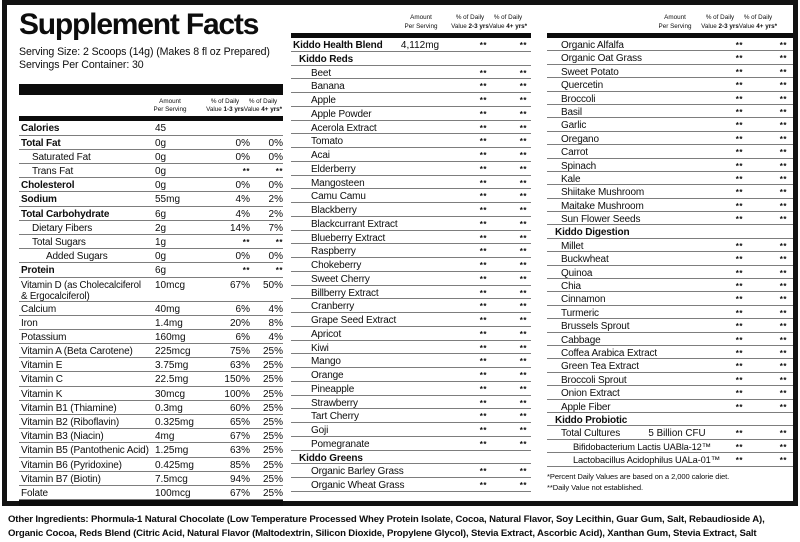 The height and width of the screenshot is (542, 800). I want to click on ingredient-row: Sweet Cherry ** **, so click(411, 279).